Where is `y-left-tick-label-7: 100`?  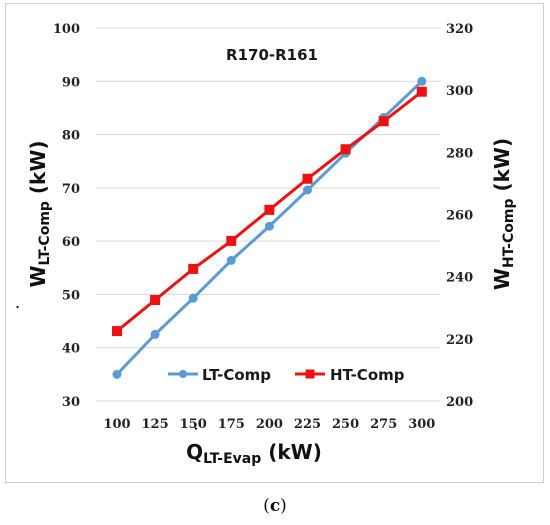 y-left-tick-label-7: 100 is located at coordinates (66, 29).